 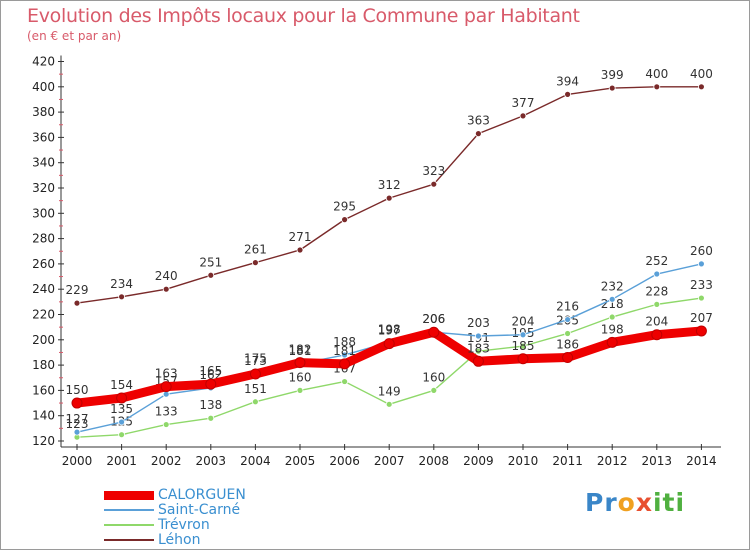 What do you see at coordinates (179, 540) in the screenshot?
I see `legend-label-lehon: Léhon` at bounding box center [179, 540].